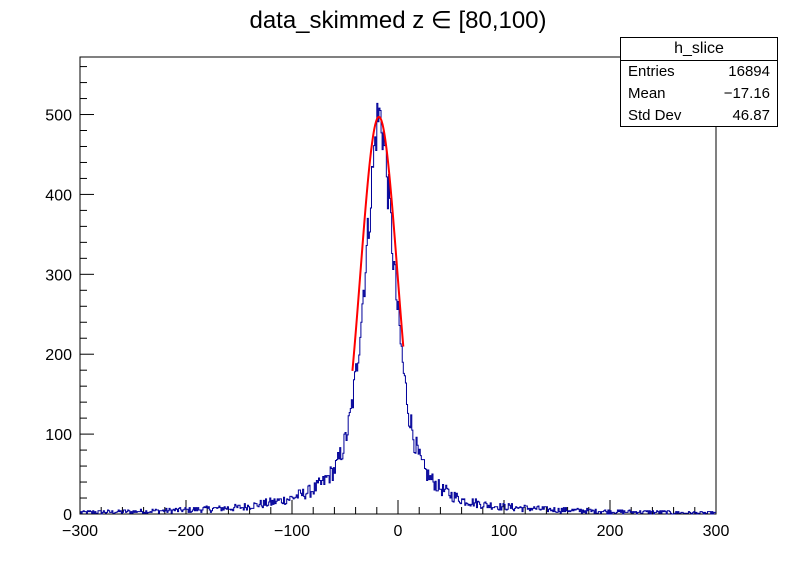 Image resolution: width=796 pixels, height=572 pixels. What do you see at coordinates (647, 93) in the screenshot?
I see `stats-label: Mean` at bounding box center [647, 93].